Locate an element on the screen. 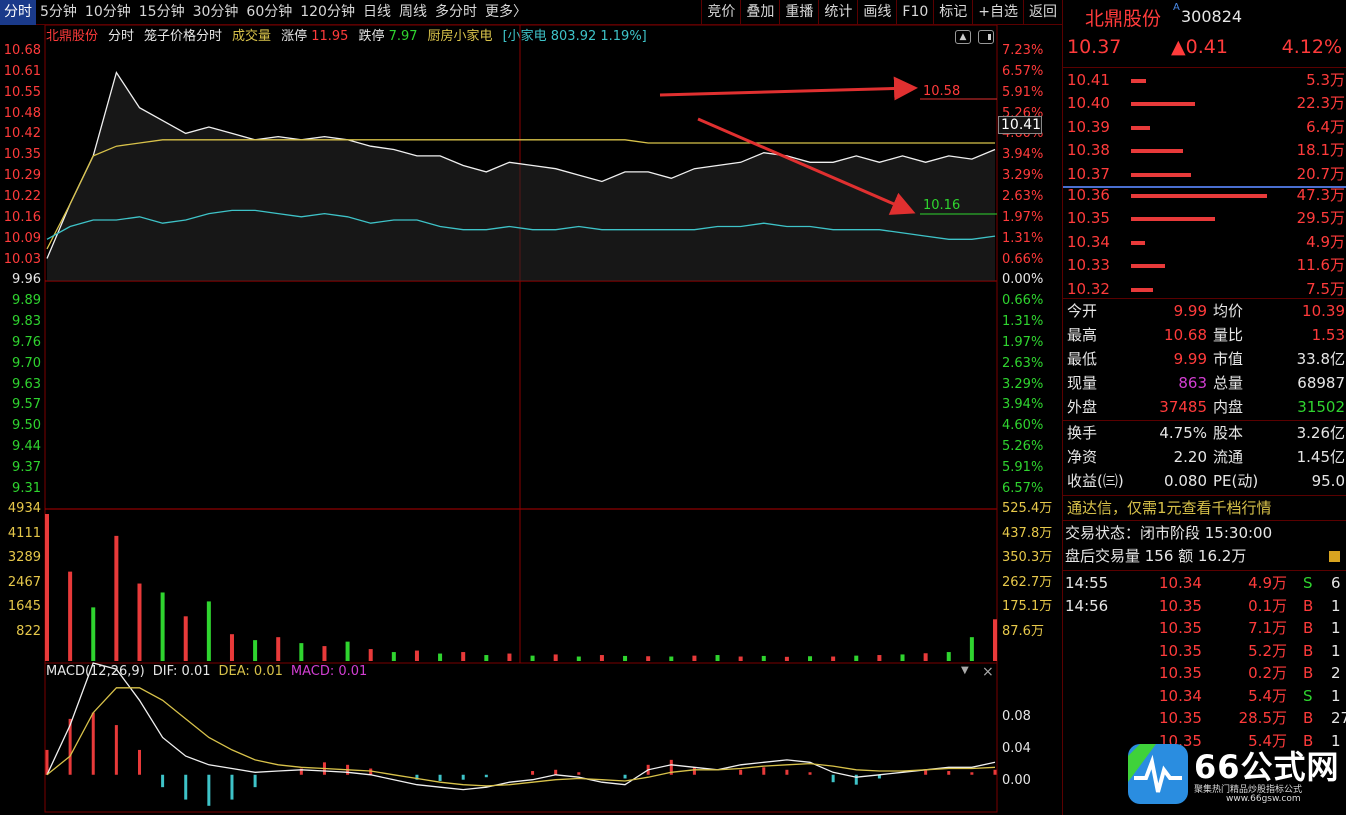 The height and width of the screenshot is (815, 1346). stat-value-a-1: 10.68 is located at coordinates (1185, 335).